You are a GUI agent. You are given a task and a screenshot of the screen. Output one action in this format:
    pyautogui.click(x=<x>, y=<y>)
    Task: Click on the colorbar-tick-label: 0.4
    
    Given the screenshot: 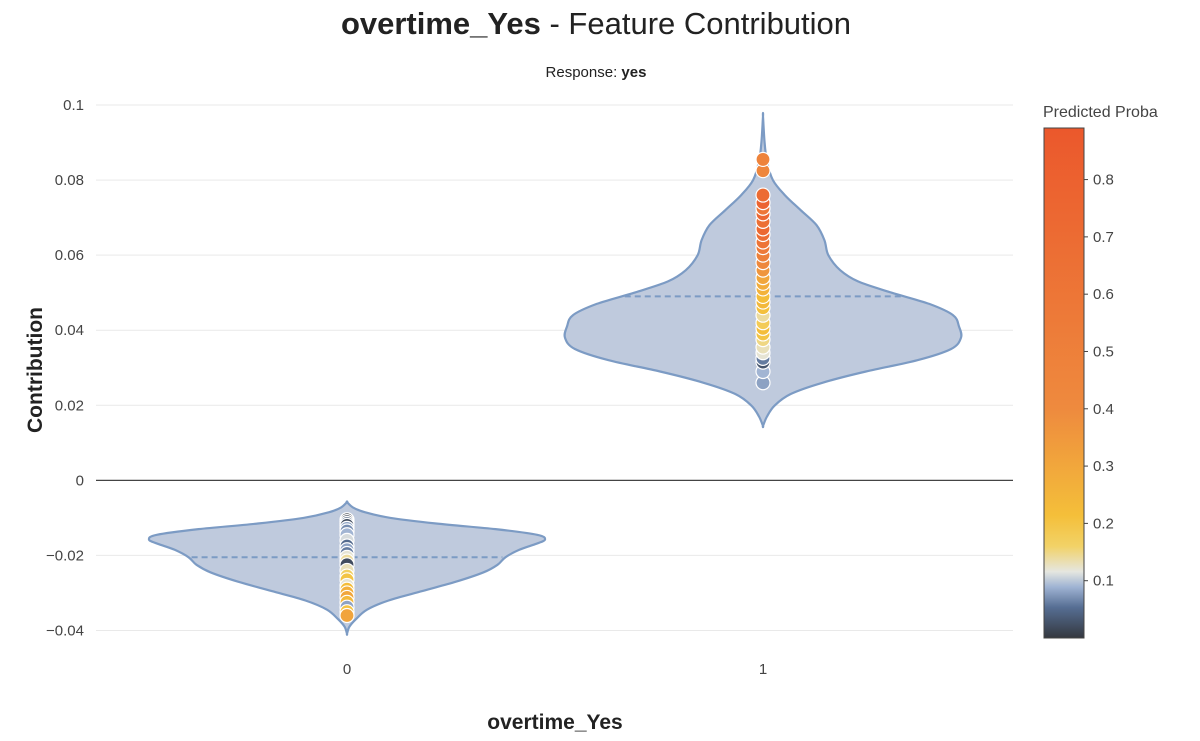 What is the action you would take?
    pyautogui.click(x=1103, y=409)
    